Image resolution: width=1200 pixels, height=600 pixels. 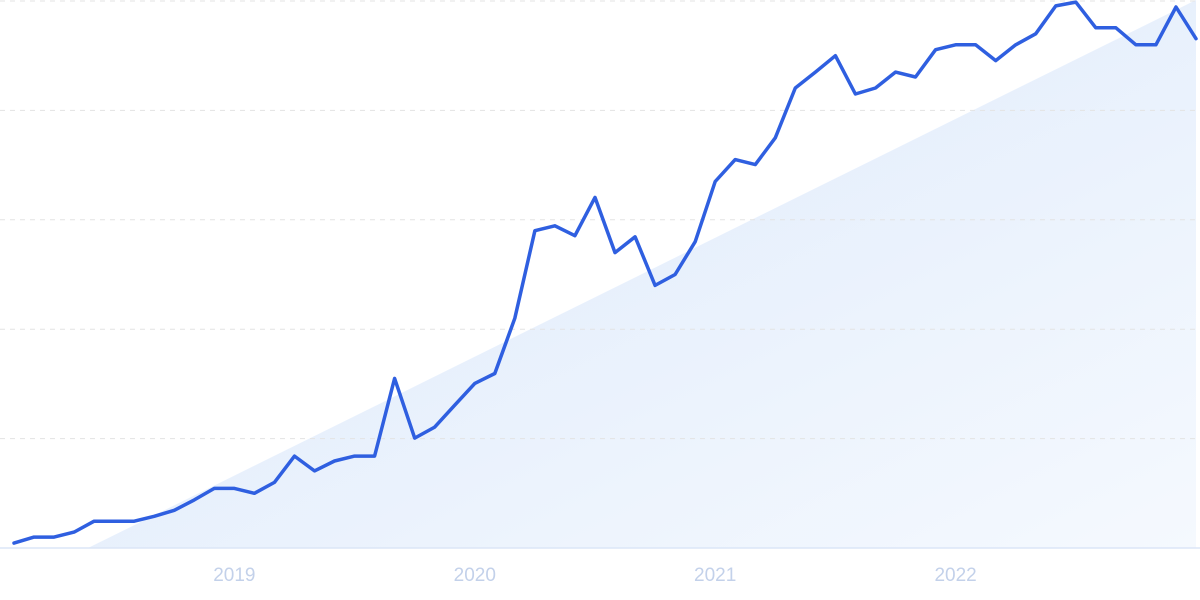 What do you see at coordinates (955, 575) in the screenshot?
I see `x-tick-label: 2022` at bounding box center [955, 575].